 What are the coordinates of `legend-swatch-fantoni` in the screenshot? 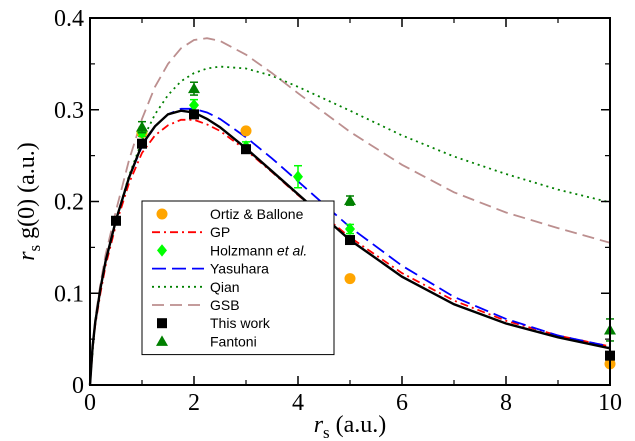 It's located at (162, 340).